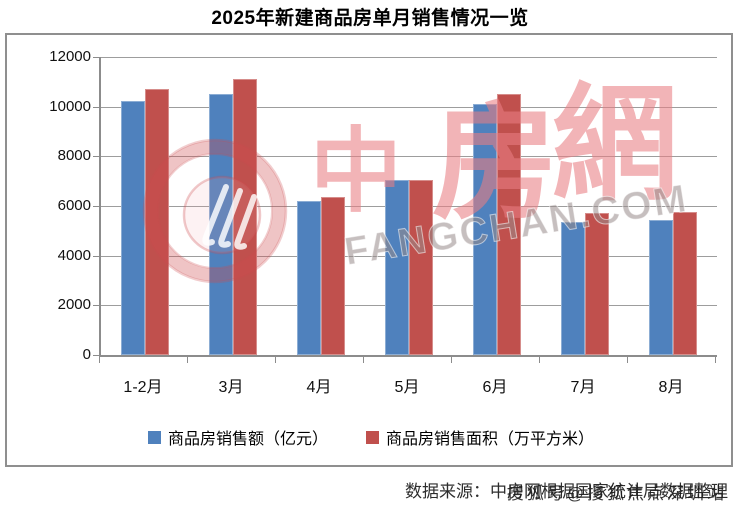 Image resolution: width=740 pixels, height=507 pixels. What do you see at coordinates (370, 18) in the screenshot?
I see `page-title: 2025年新建商品房单月销售情况一览` at bounding box center [370, 18].